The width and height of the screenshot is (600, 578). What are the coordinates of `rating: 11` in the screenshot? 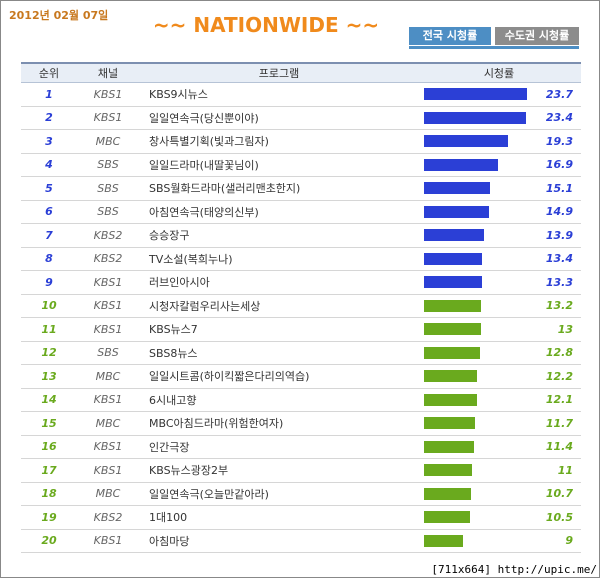 It's located at (565, 470).